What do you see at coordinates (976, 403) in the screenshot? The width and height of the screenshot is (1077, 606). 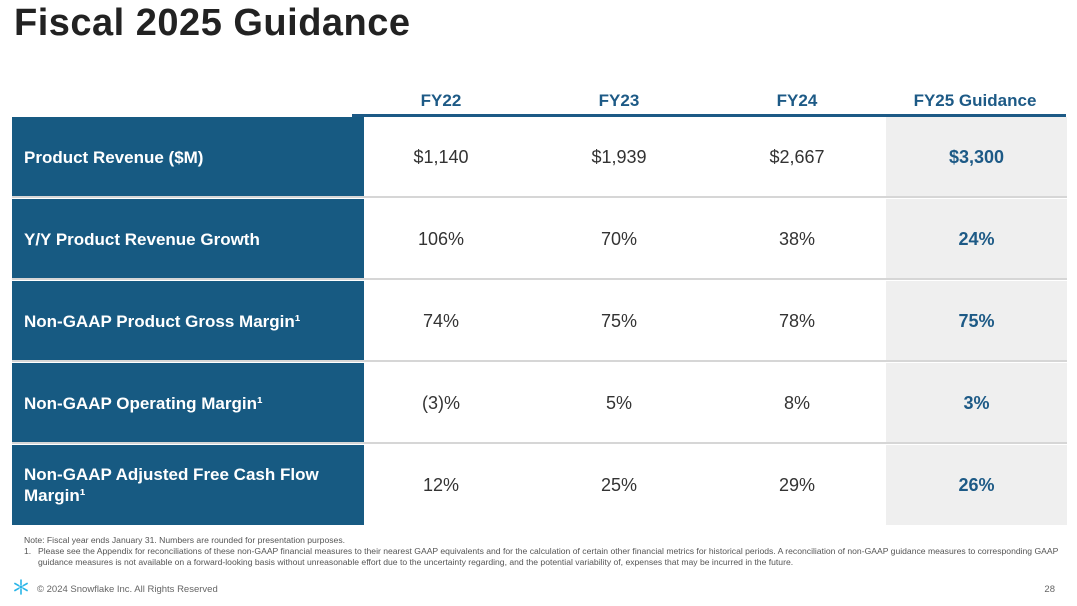 I see `guidance-cell: 3%` at bounding box center [976, 403].